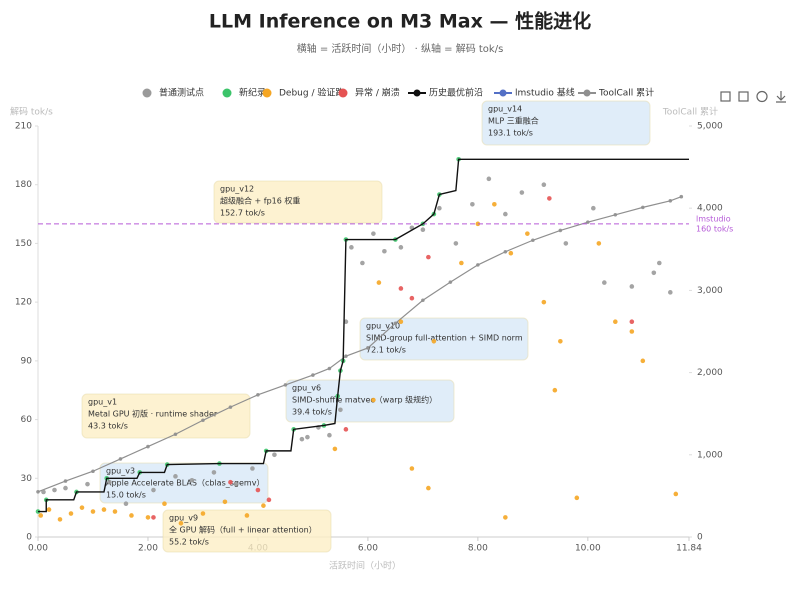 This screenshot has width=800, height=593. What do you see at coordinates (383, 326) in the screenshot?
I see `annotation-text: gpu_v10` at bounding box center [383, 326].